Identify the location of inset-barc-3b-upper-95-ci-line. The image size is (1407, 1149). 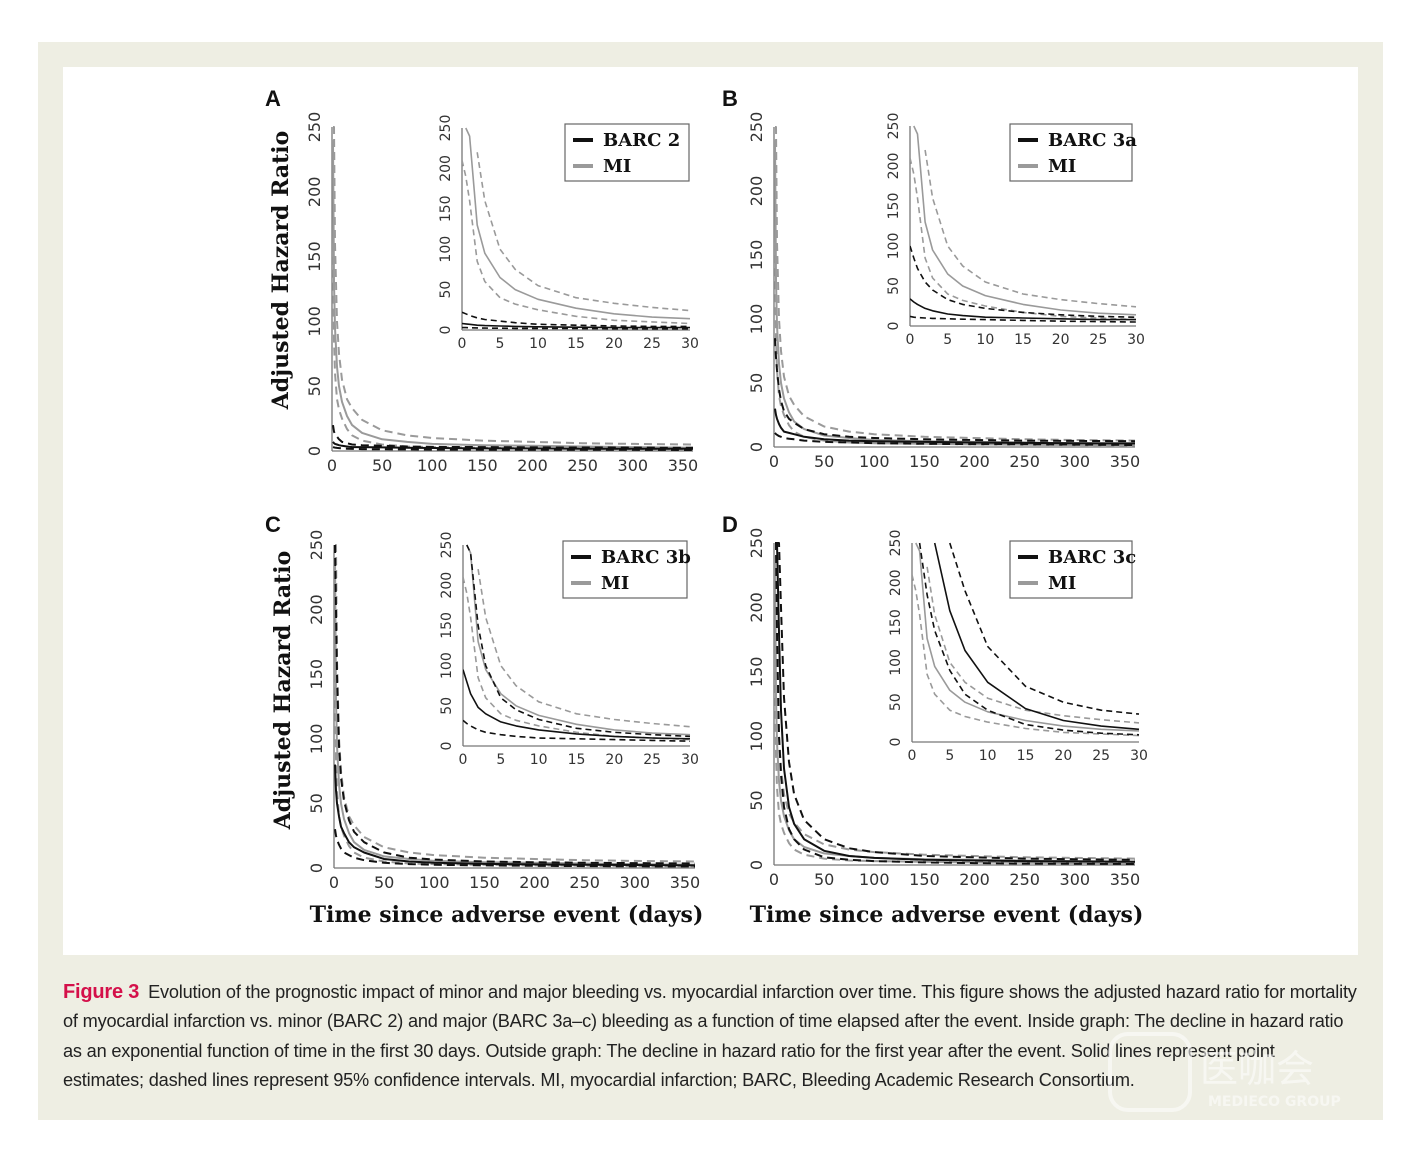
(578, 641).